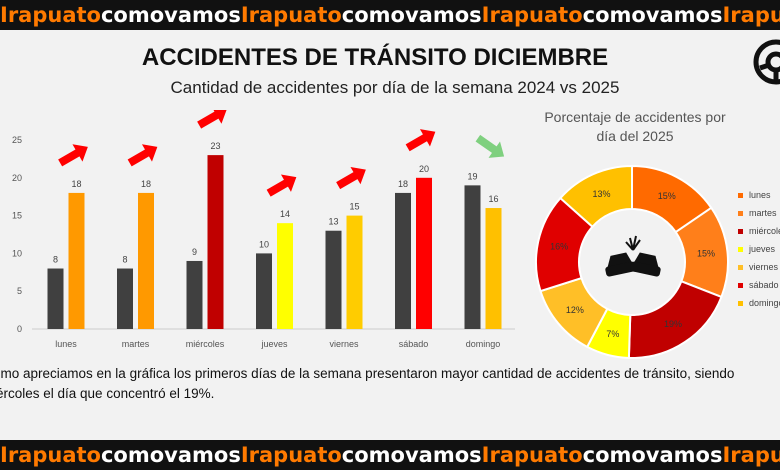 The width and height of the screenshot is (780, 470). What do you see at coordinates (403, 260) in the screenshot?
I see `bar-2024-sábado` at bounding box center [403, 260].